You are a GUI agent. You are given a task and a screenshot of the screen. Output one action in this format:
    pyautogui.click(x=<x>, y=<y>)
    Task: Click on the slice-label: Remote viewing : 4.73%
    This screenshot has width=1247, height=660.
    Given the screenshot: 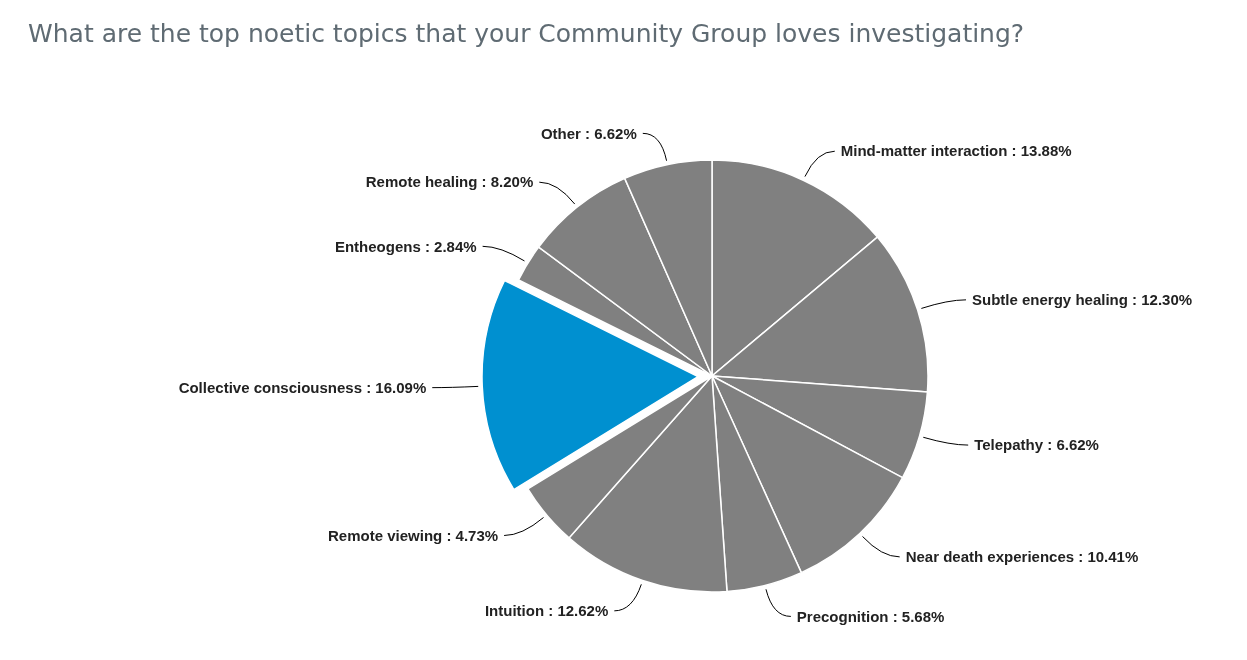 What is the action you would take?
    pyautogui.click(x=413, y=535)
    